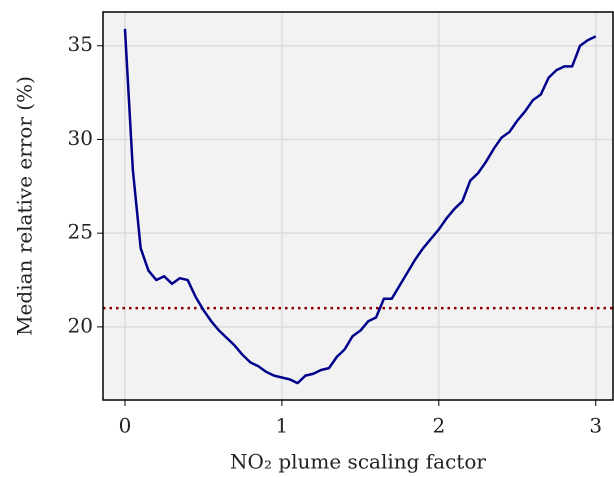 The image size is (614, 477). Describe the element at coordinates (438, 426) in the screenshot. I see `x-tick-label: 2` at that location.